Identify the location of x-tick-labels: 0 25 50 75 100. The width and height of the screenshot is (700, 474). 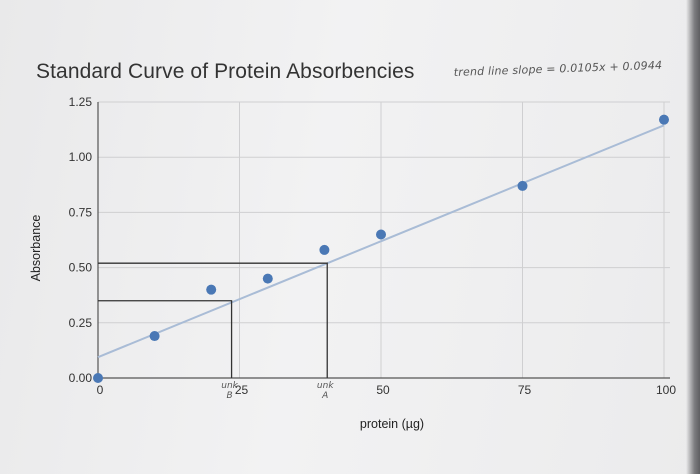
(387, 390).